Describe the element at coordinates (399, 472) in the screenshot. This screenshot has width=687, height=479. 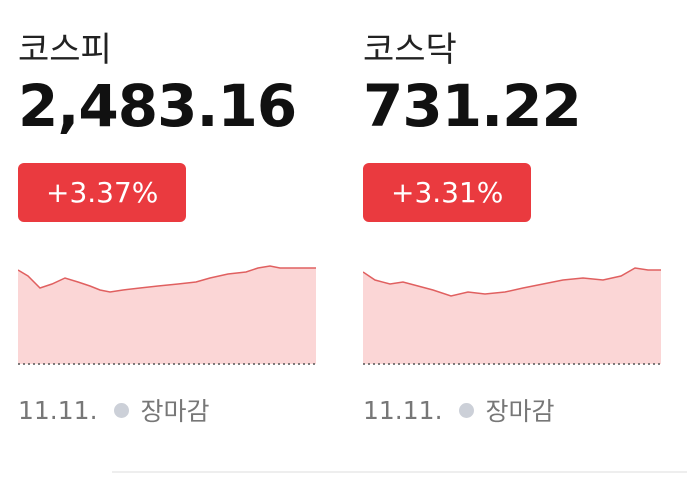
I see `divider` at that location.